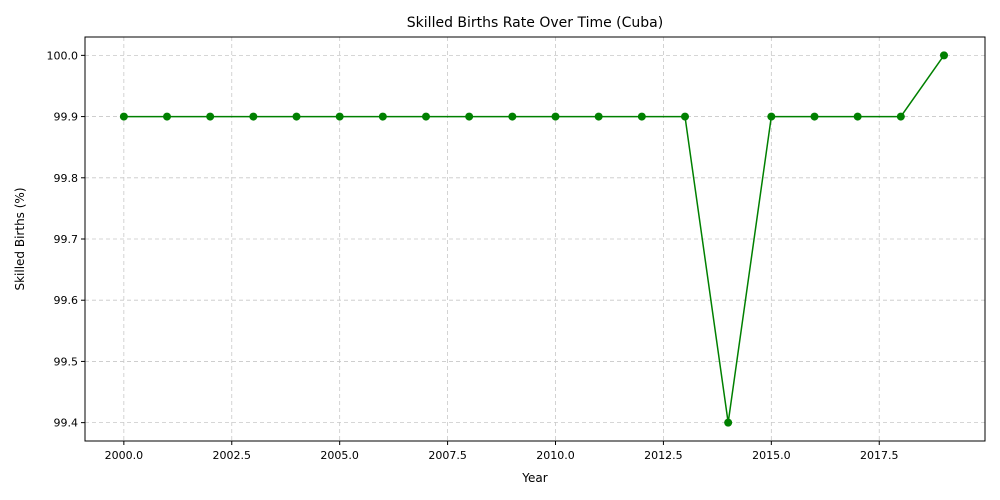 The width and height of the screenshot is (1000, 500). What do you see at coordinates (663, 455) in the screenshot?
I see `x-tick-label: 2012.5` at bounding box center [663, 455].